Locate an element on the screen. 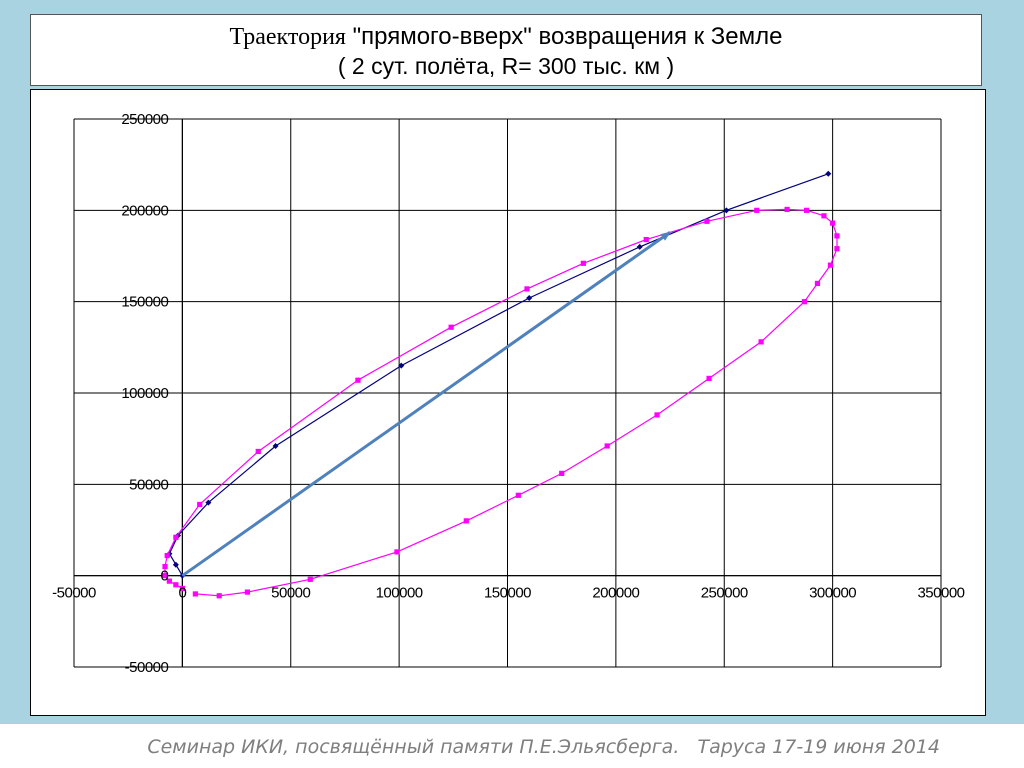 The width and height of the screenshot is (1024, 768). x-tick-label: -50000 is located at coordinates (74, 593).